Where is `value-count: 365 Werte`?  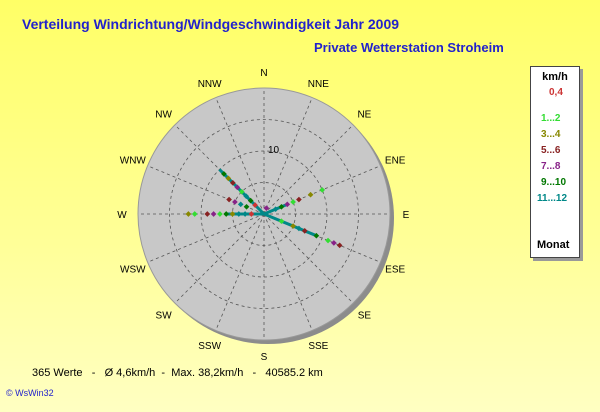
value-count: 365 Werte is located at coordinates (57, 373).